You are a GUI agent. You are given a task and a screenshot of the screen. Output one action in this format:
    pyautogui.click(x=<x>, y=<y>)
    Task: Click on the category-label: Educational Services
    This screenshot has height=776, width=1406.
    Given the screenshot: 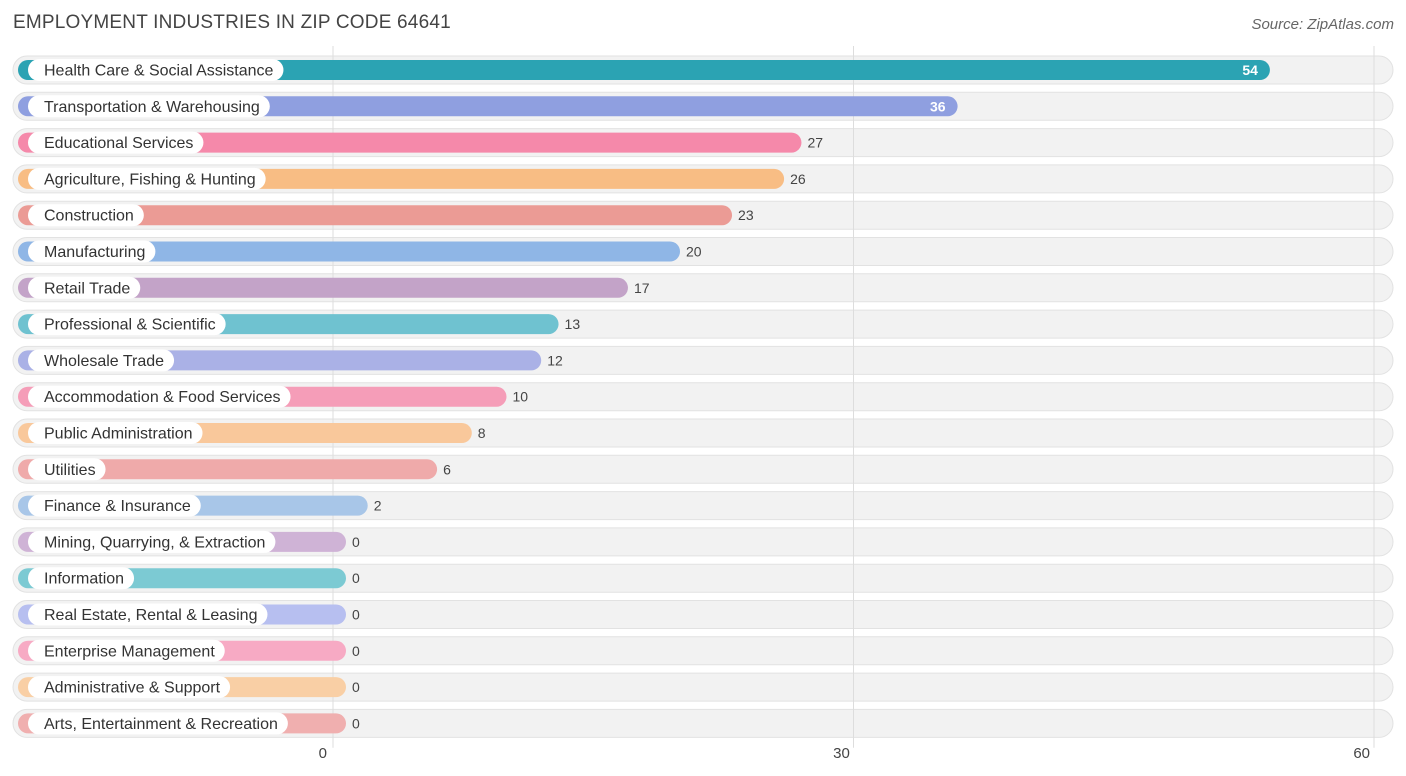 What is the action you would take?
    pyautogui.click(x=118, y=143)
    